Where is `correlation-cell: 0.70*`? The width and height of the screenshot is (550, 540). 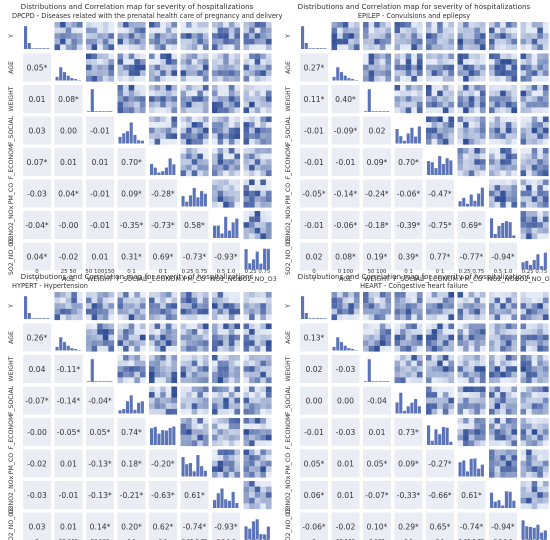 correlation-cell: 0.70* is located at coordinates (408, 162).